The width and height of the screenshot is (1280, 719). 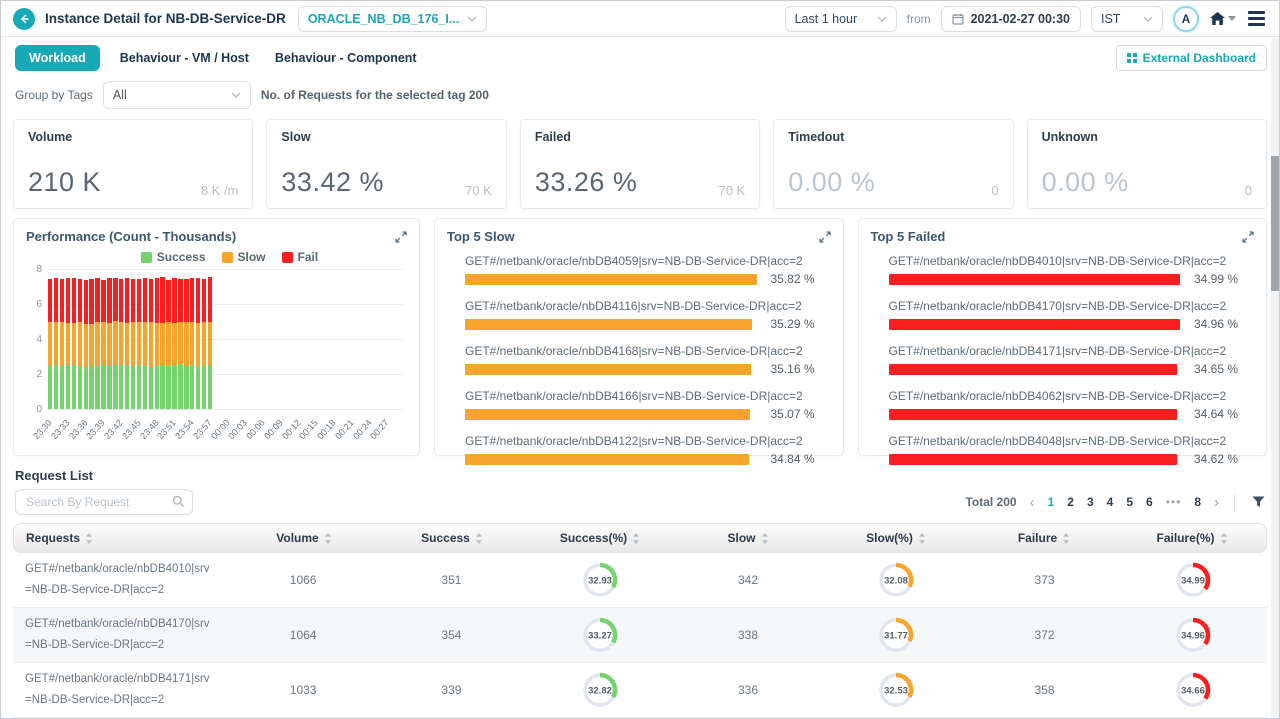 I want to click on filter-icon, so click(x=1258, y=502).